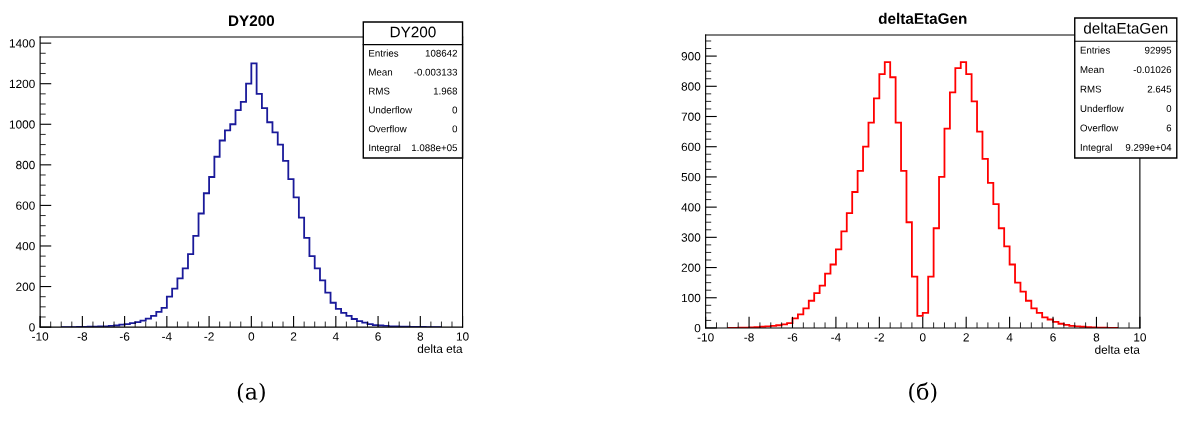 This screenshot has width=1180, height=421. Describe the element at coordinates (445, 91) in the screenshot. I see `annotation: 1.968` at that location.